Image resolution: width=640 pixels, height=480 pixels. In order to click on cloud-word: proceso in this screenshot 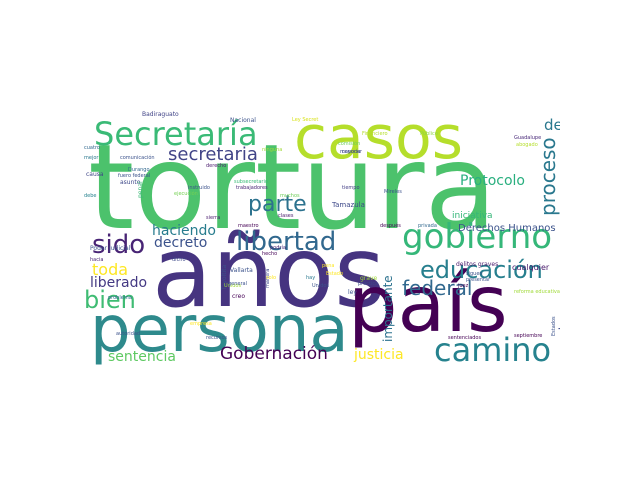, I will do `click(548, 176)`.